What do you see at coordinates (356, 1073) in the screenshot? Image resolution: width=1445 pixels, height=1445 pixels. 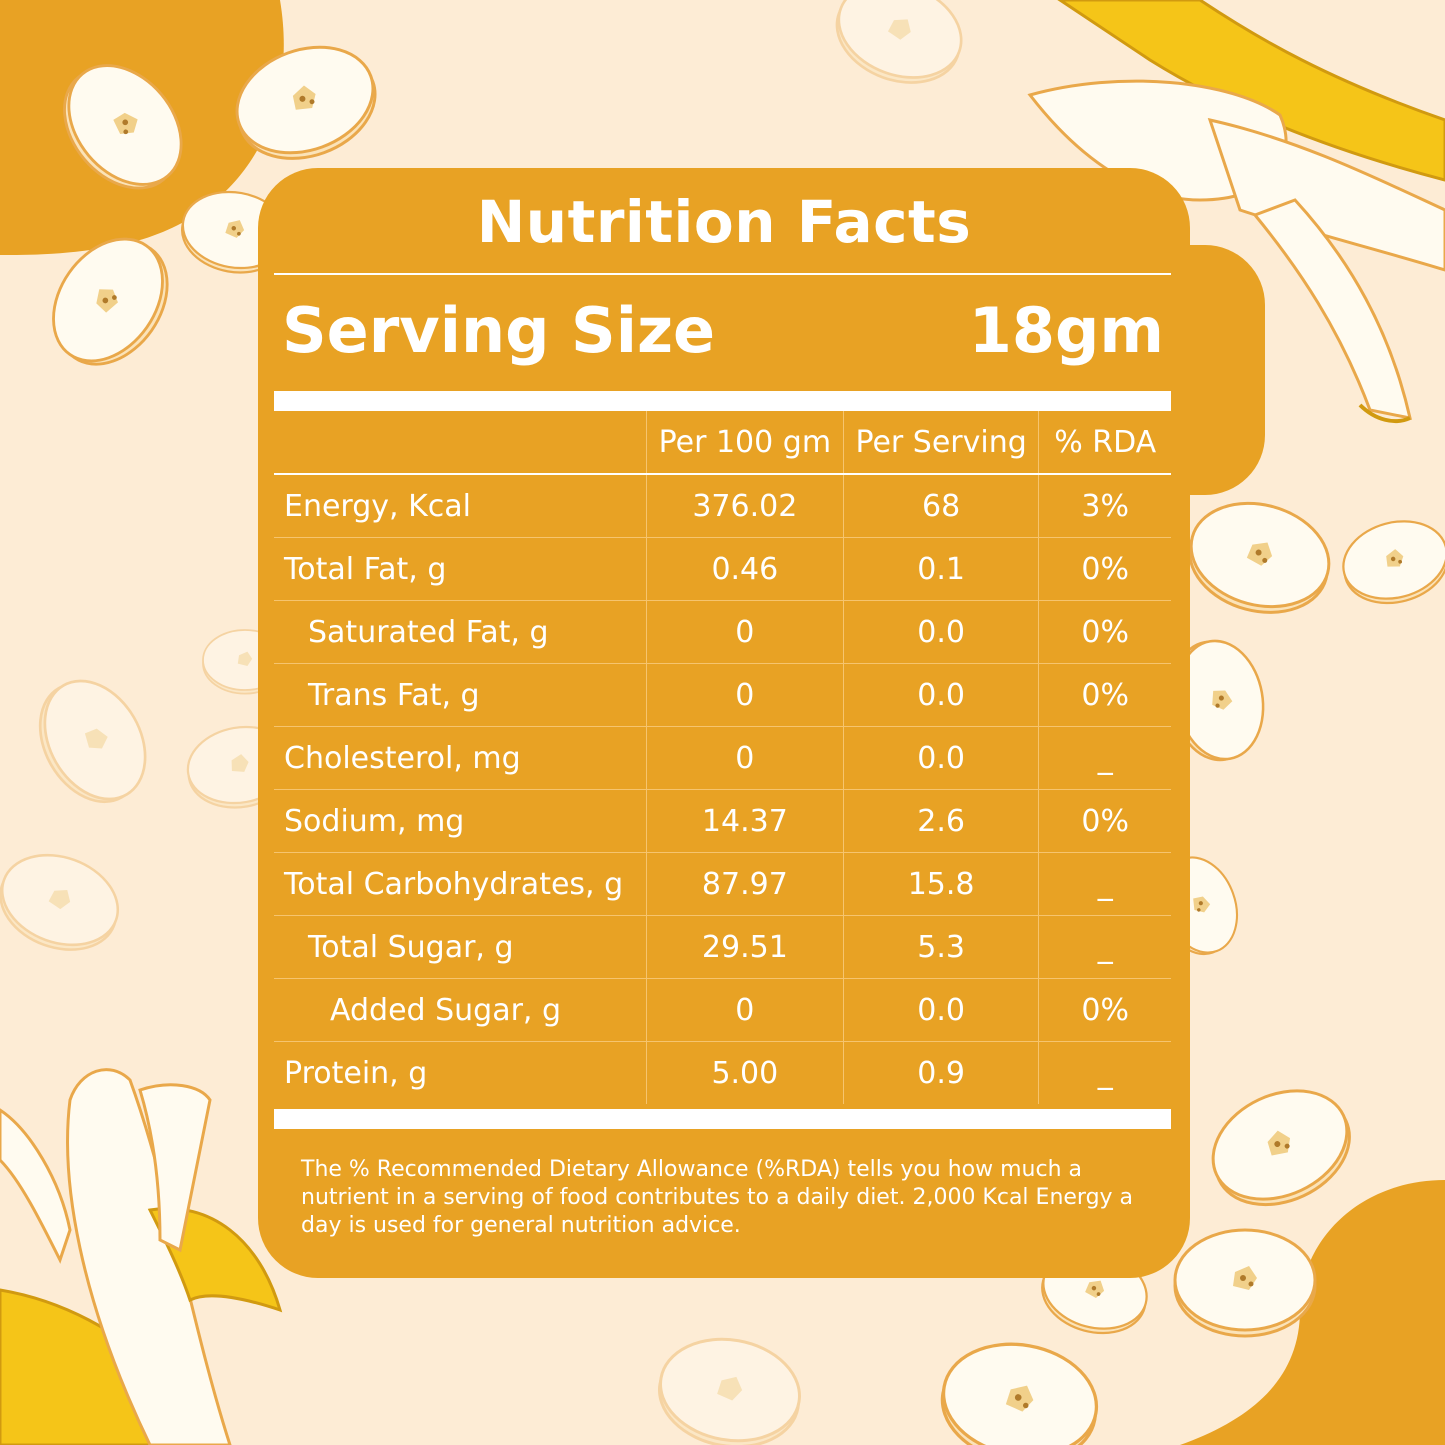 I see `nutrient-name: Protein, g` at bounding box center [356, 1073].